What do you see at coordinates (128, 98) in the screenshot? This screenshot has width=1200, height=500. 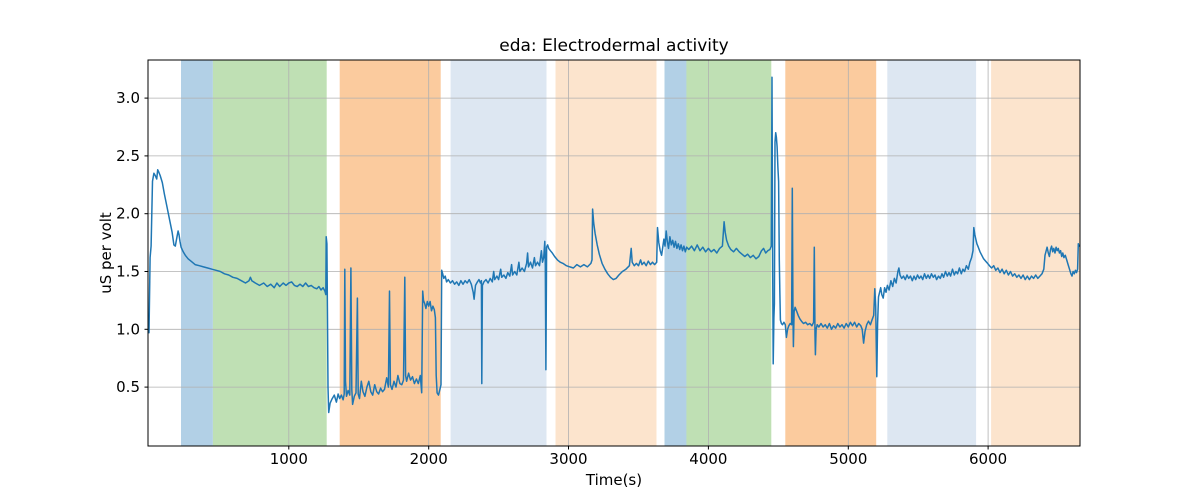 I see `y-tick-label: 3.0` at bounding box center [128, 98].